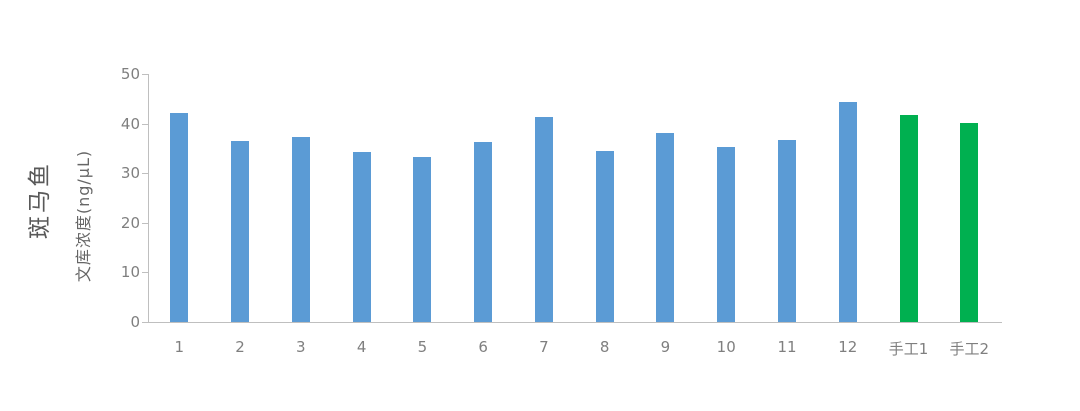 This screenshot has height=411, width=1080. I want to click on y-tick-label: 0, so click(135, 322).